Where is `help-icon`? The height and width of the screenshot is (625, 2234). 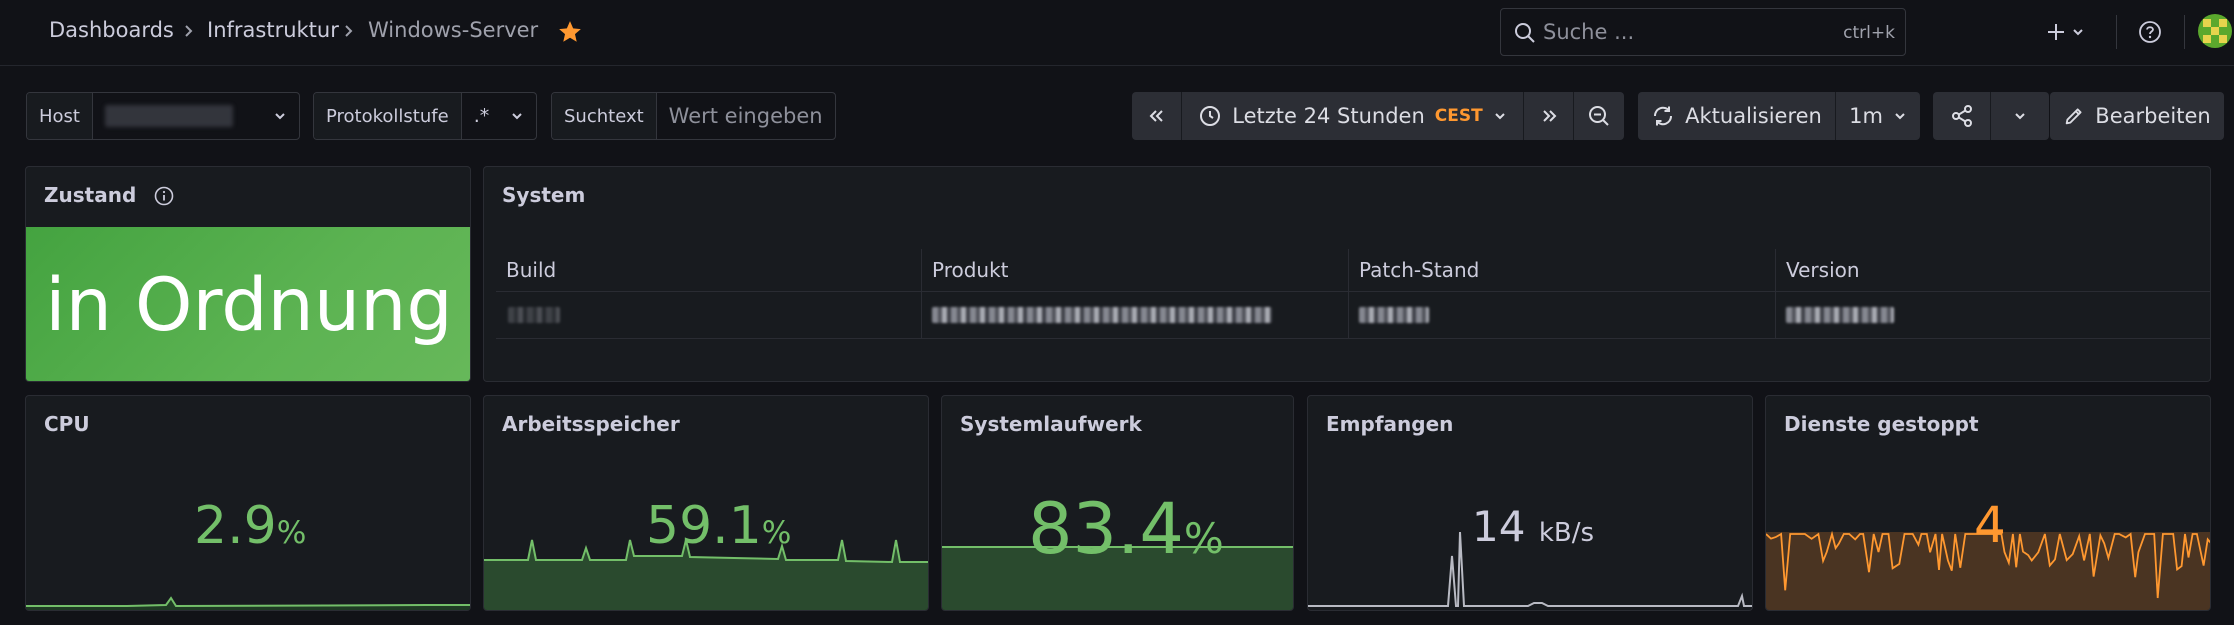
help-icon is located at coordinates (2150, 32).